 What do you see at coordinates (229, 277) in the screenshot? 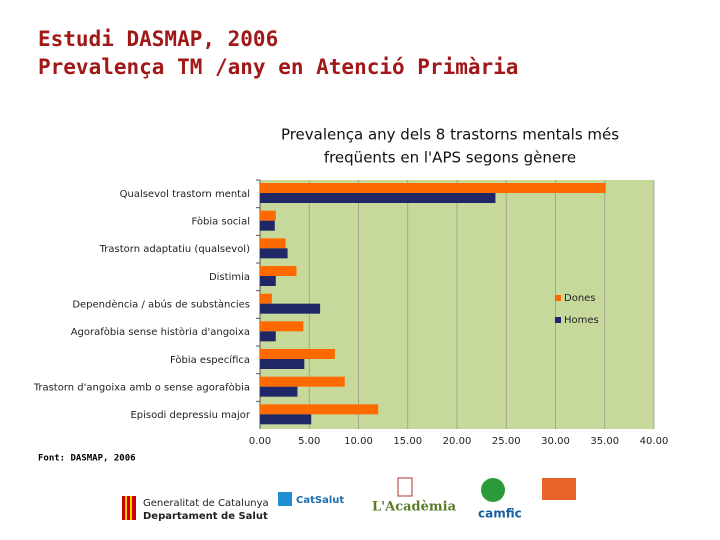
I see `y-tick-label: Distimia` at bounding box center [229, 277].